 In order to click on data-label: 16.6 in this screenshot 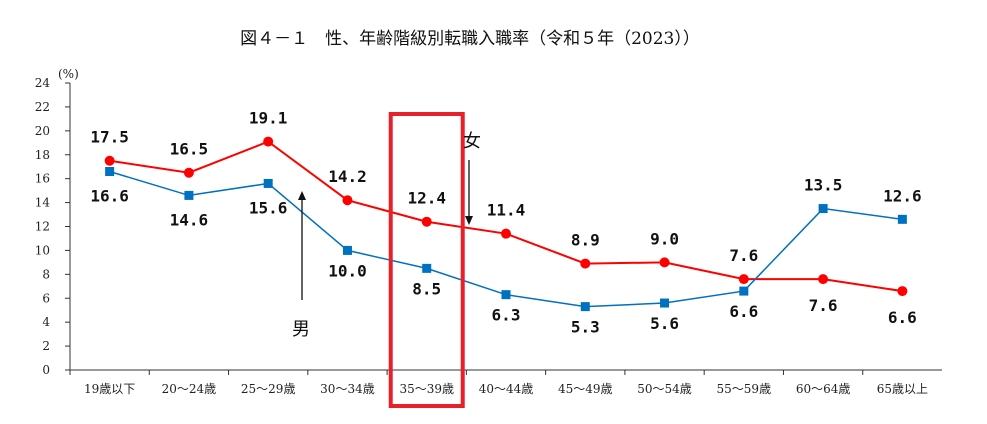, I will do `click(109, 195)`.